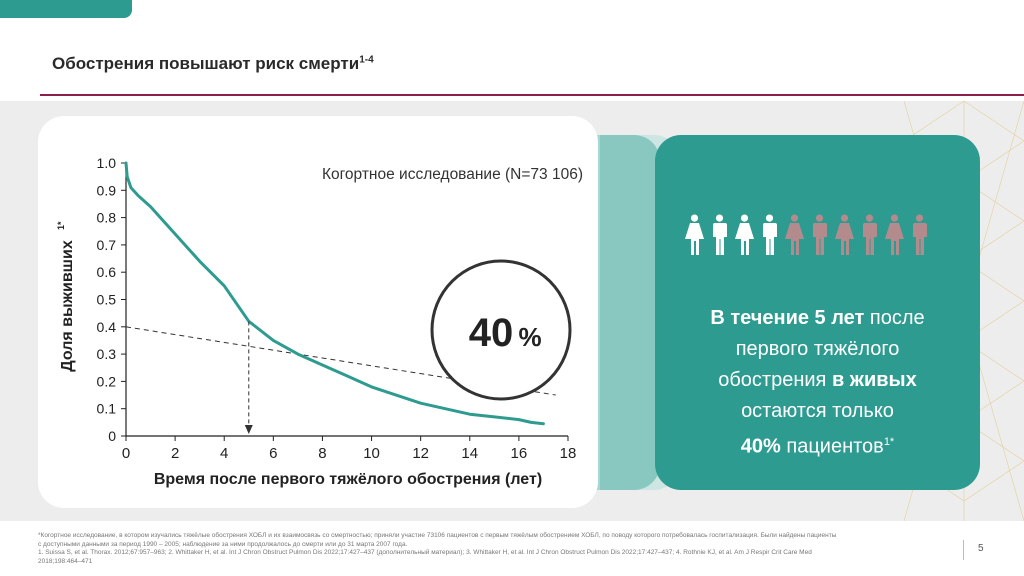  What do you see at coordinates (107, 354) in the screenshot?
I see `y-tick-label: 0.3` at bounding box center [107, 354].